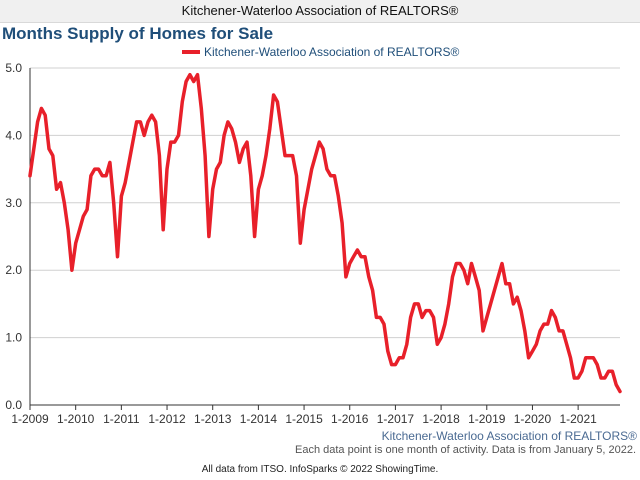 The width and height of the screenshot is (640, 480). Describe the element at coordinates (533, 419) in the screenshot. I see `x-tick-label: 1-2020` at that location.